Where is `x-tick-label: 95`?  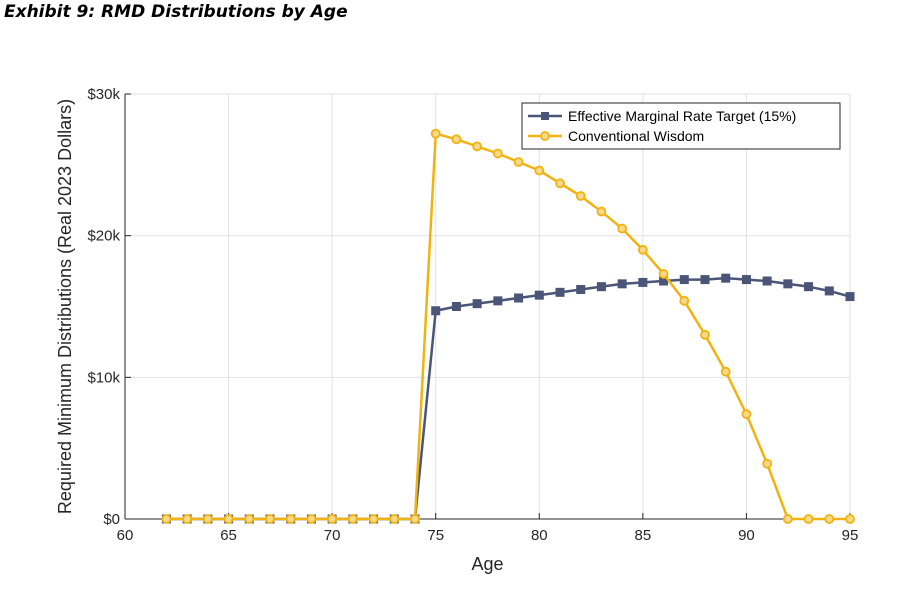 x-tick-label: 95 is located at coordinates (850, 535).